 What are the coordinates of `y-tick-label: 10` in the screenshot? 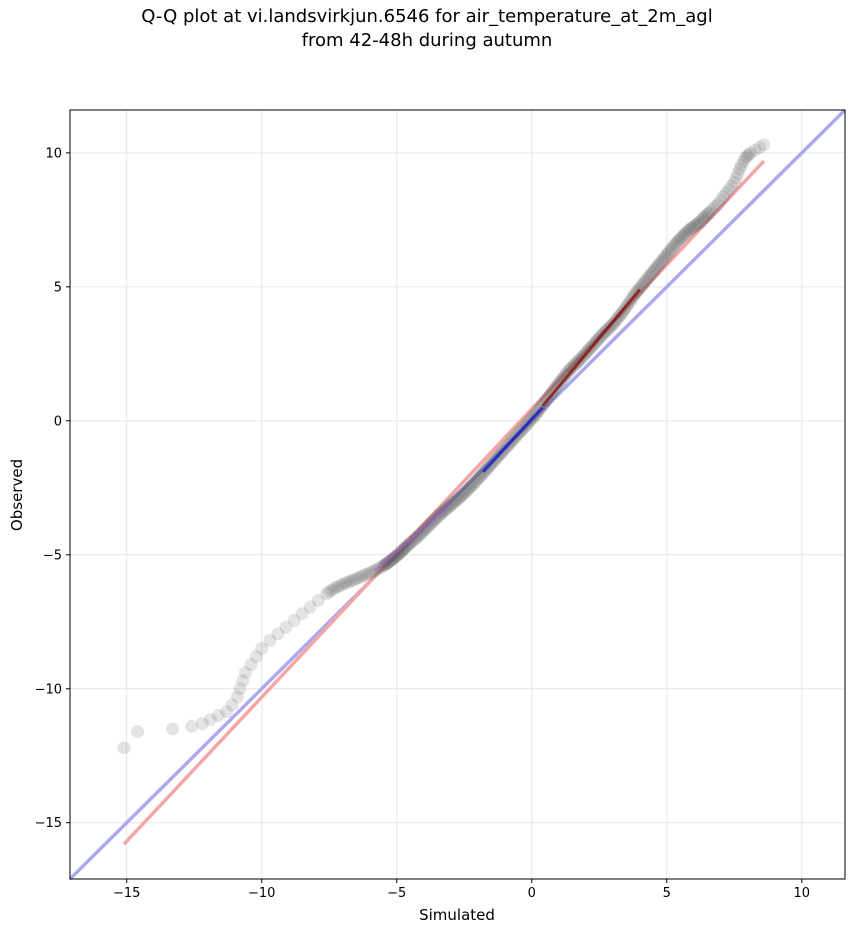 It's located at (53, 153).